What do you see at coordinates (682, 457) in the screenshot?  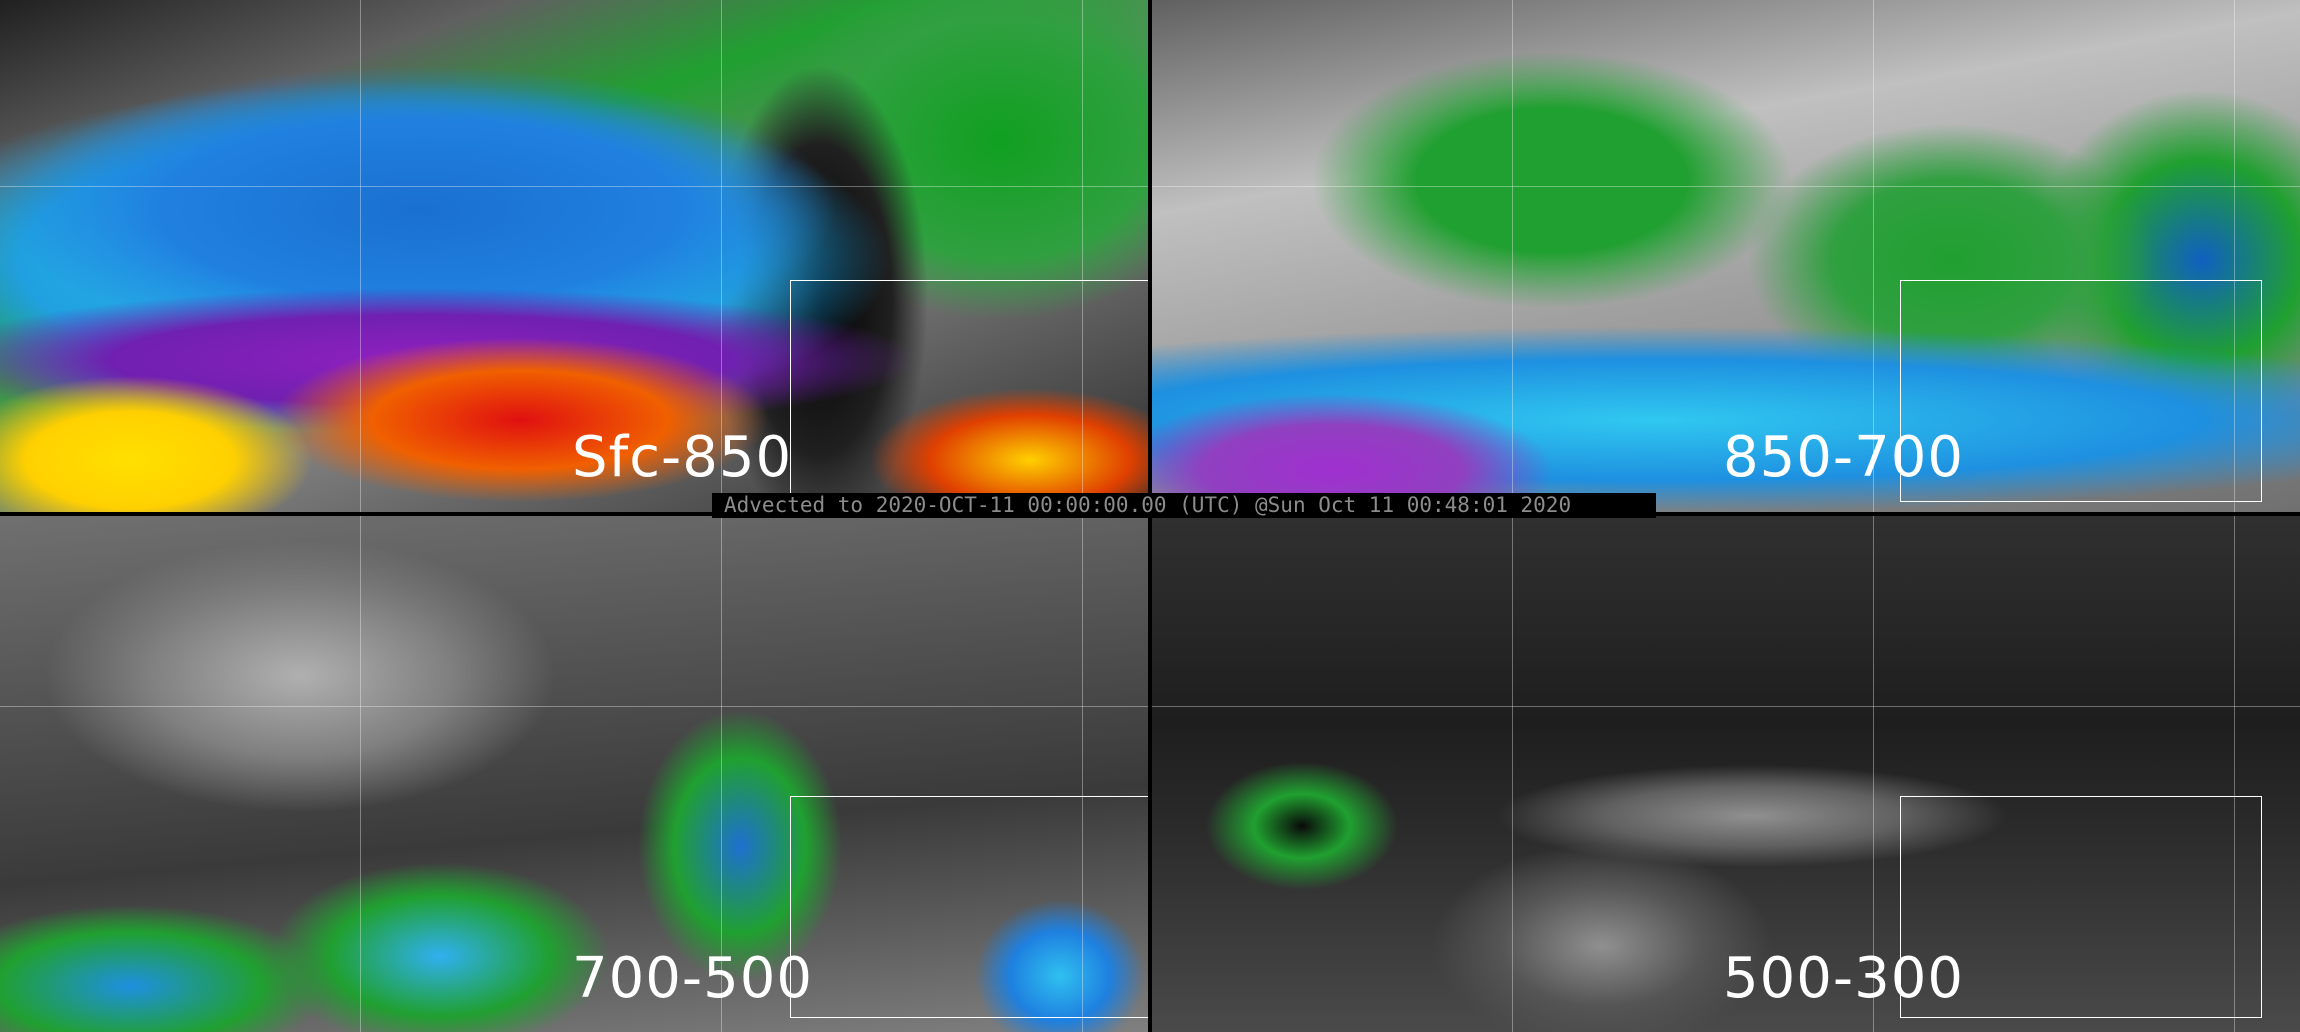 I see `panel-label: Sfc-850` at bounding box center [682, 457].